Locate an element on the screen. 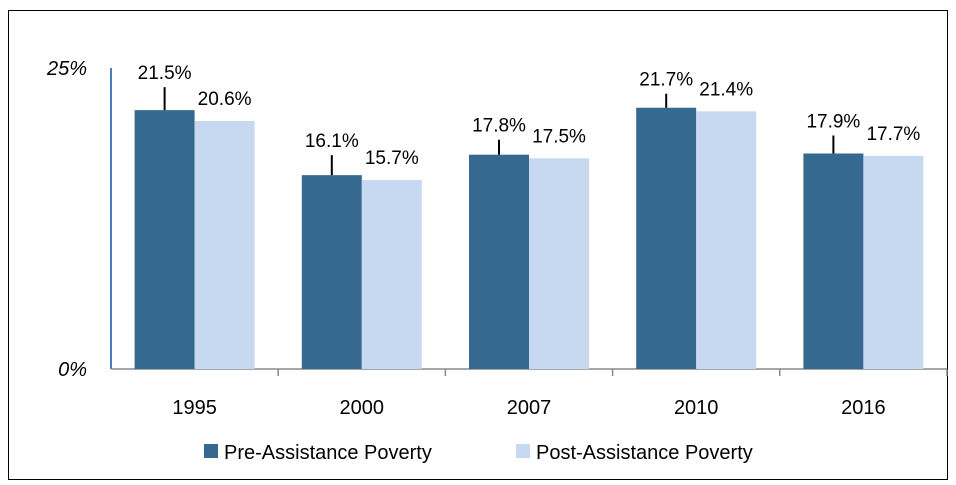  bar-pre-2010 is located at coordinates (666, 238).